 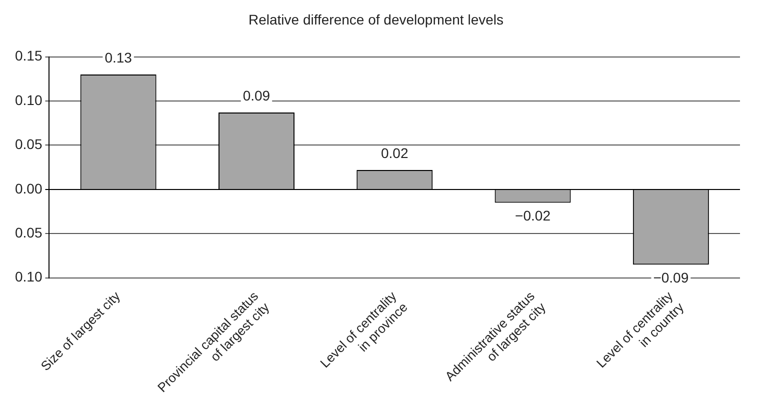 What do you see at coordinates (533, 216) in the screenshot?
I see `data-label: −0.02` at bounding box center [533, 216].